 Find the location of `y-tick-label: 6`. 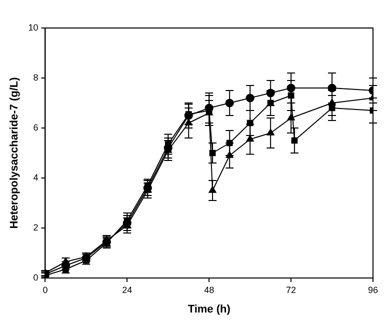

y-tick-label: 6 is located at coordinates (35, 127).